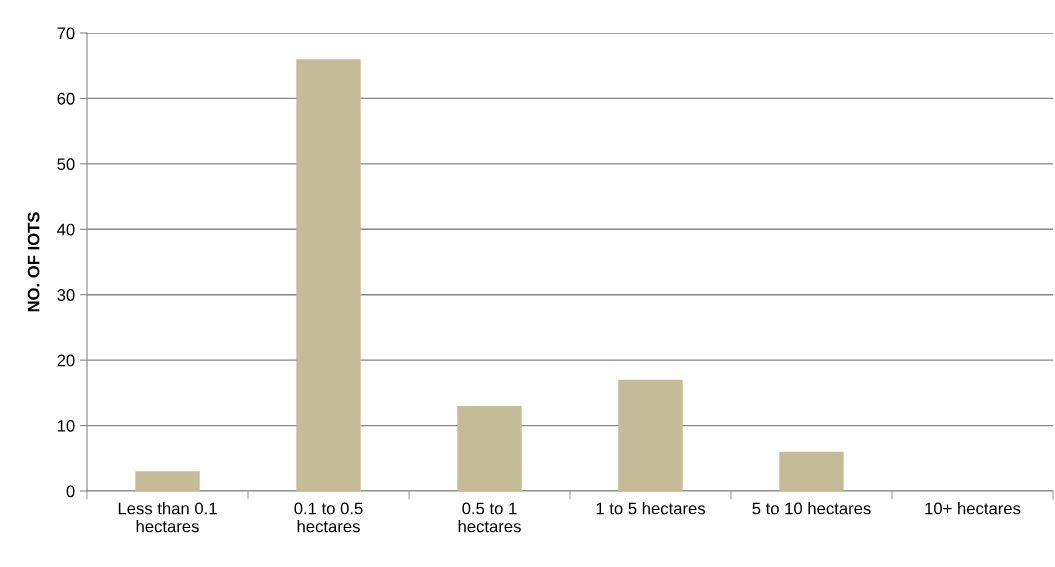  I want to click on y-tick-label: 0, so click(70, 491).